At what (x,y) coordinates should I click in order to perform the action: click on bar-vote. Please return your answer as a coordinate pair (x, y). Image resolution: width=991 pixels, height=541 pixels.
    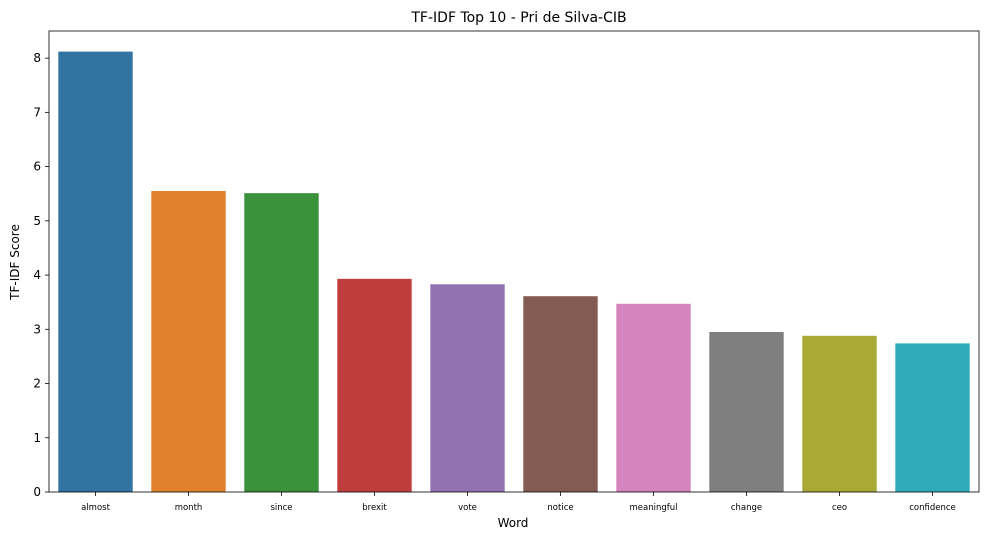
    Looking at the image, I should click on (467, 388).